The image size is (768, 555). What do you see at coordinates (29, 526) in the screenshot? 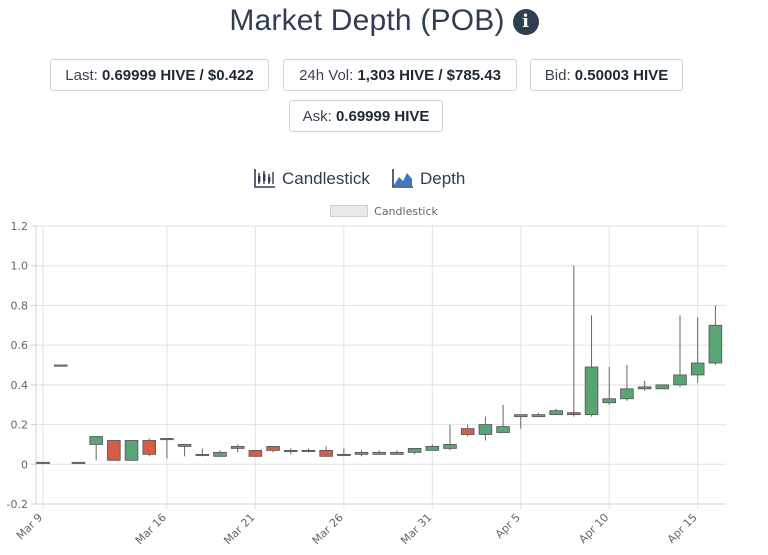
I see `x-tick-label: Mar 9` at bounding box center [29, 526].